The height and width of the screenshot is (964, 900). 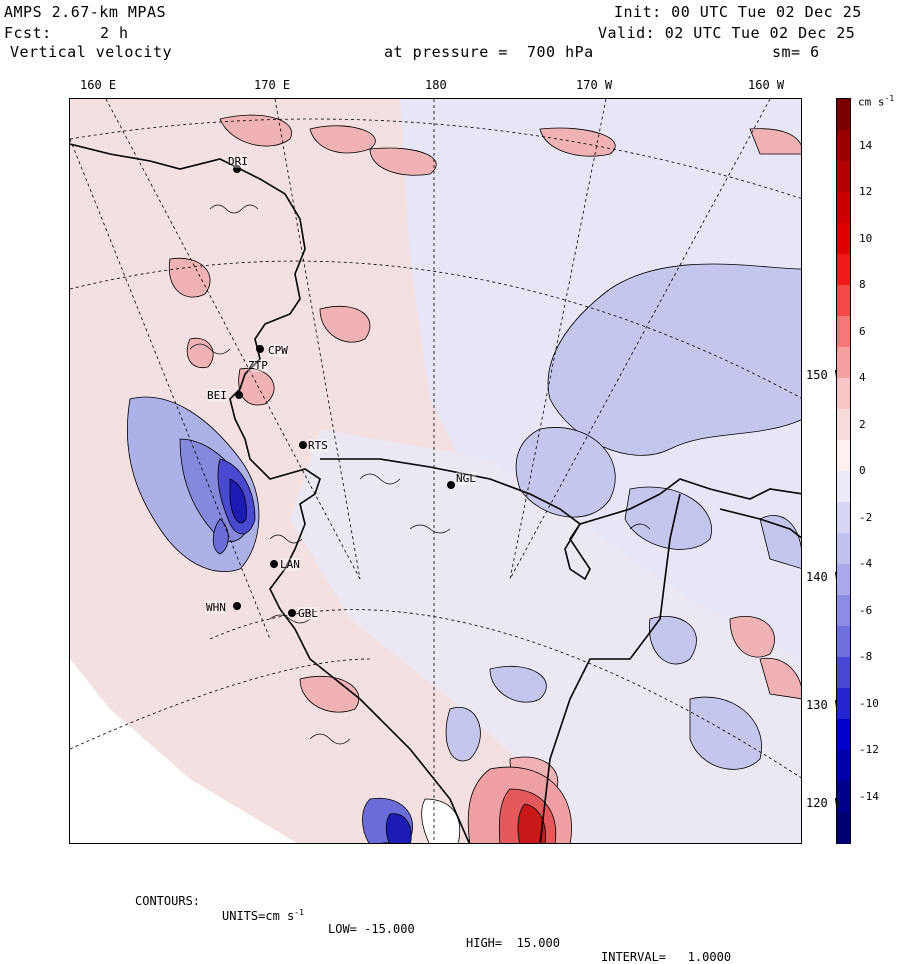 What do you see at coordinates (318, 445) in the screenshot?
I see `station-label-rts: RTS` at bounding box center [318, 445].